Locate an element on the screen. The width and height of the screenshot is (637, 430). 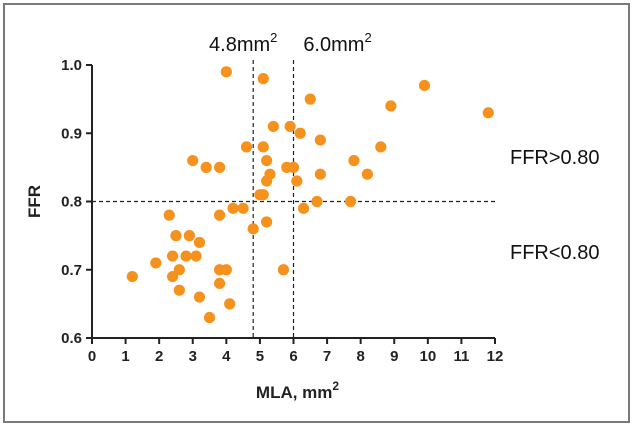
x-tick-label: 11 is located at coordinates (461, 356).